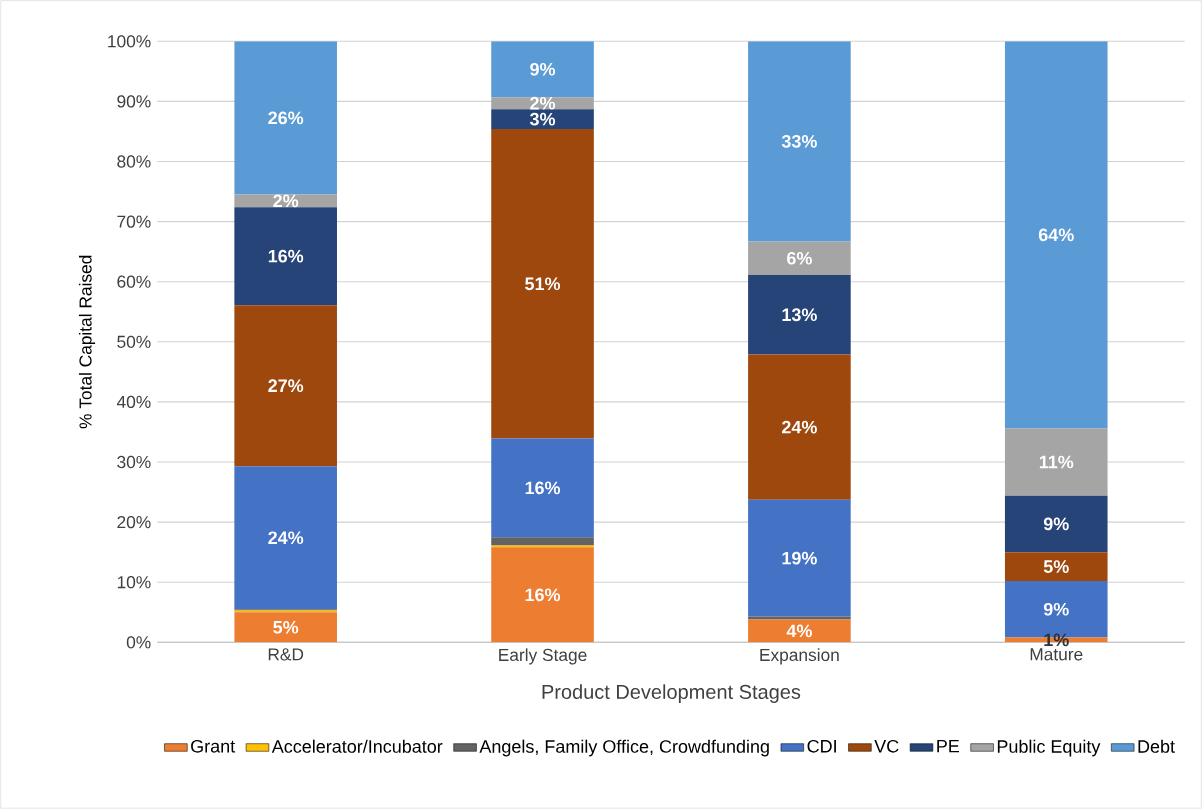  I want to click on y-tick-label: 60%, so click(134, 281).